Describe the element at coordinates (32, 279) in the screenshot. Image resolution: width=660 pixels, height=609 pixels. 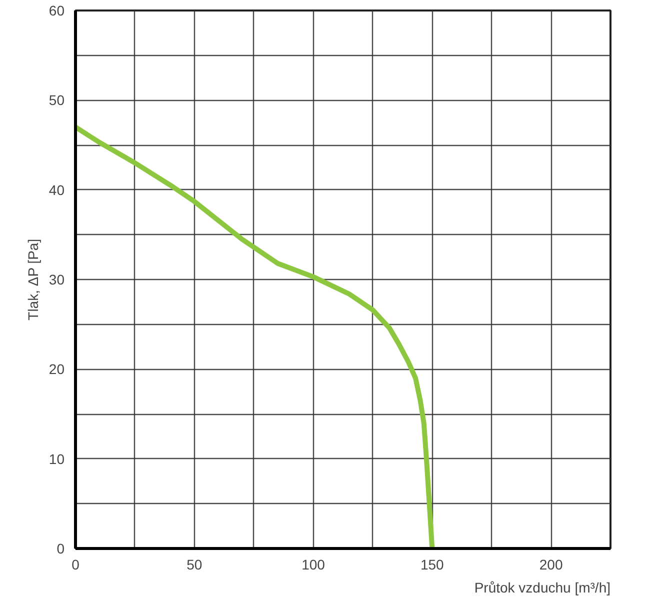
I see `y-axis-title: Tlak, ΔP [Pa]` at that location.